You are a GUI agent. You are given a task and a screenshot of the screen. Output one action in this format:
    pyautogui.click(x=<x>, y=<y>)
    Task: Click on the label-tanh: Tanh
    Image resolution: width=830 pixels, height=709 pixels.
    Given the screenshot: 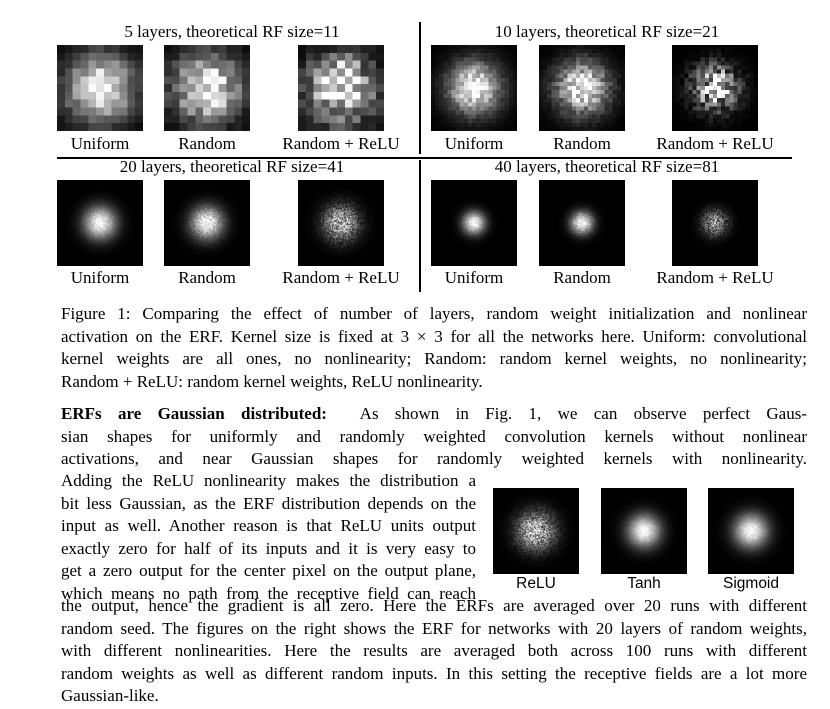 What is the action you would take?
    pyautogui.click(x=644, y=583)
    